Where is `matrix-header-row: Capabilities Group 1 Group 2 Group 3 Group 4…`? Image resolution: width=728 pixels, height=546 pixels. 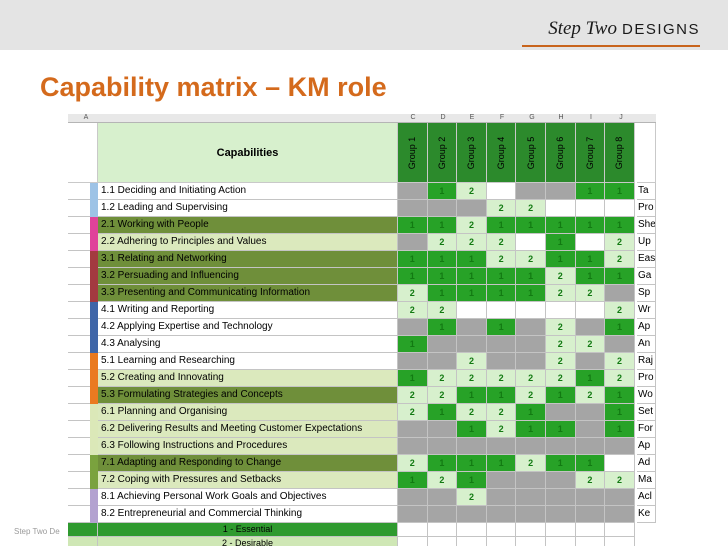 matrix-header-row: Capabilities Group 1 Group 2 Group 3 Group 4… is located at coordinates (362, 153).